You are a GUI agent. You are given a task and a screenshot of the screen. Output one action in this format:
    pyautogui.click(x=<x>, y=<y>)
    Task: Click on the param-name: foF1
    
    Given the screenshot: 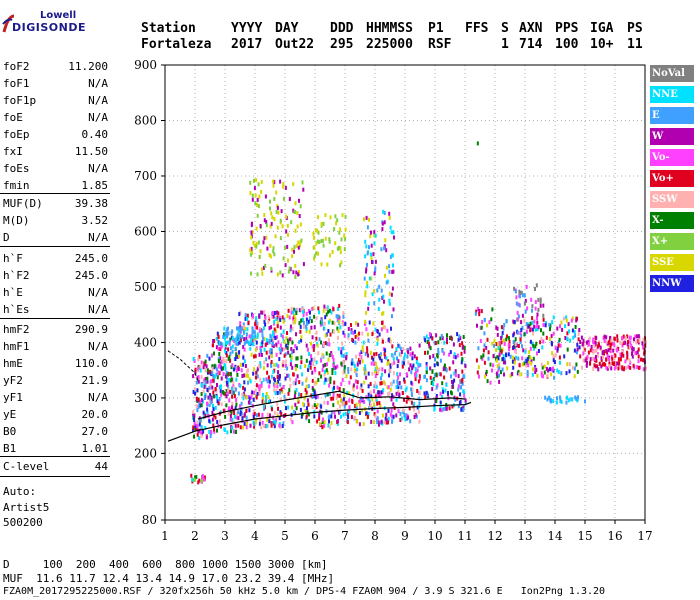 What is the action you would take?
    pyautogui.click(x=16, y=83)
    